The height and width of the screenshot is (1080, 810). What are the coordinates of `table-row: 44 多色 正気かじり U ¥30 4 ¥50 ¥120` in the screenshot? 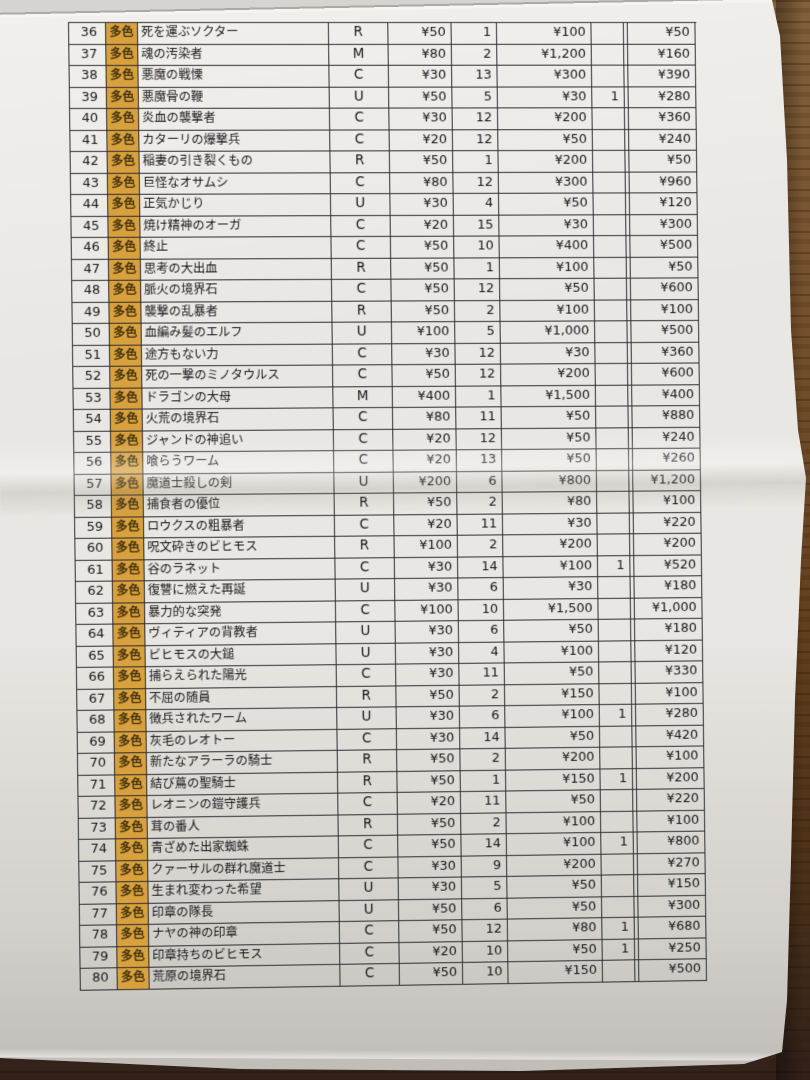 It's located at (385, 205).